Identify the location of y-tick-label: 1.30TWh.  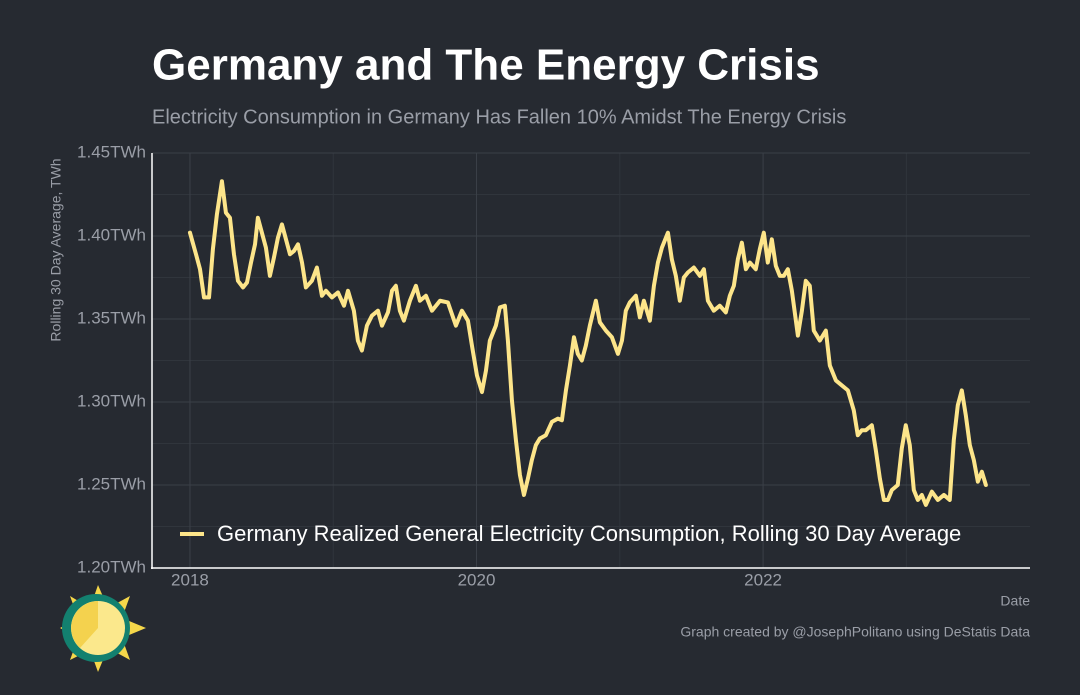
(111, 400).